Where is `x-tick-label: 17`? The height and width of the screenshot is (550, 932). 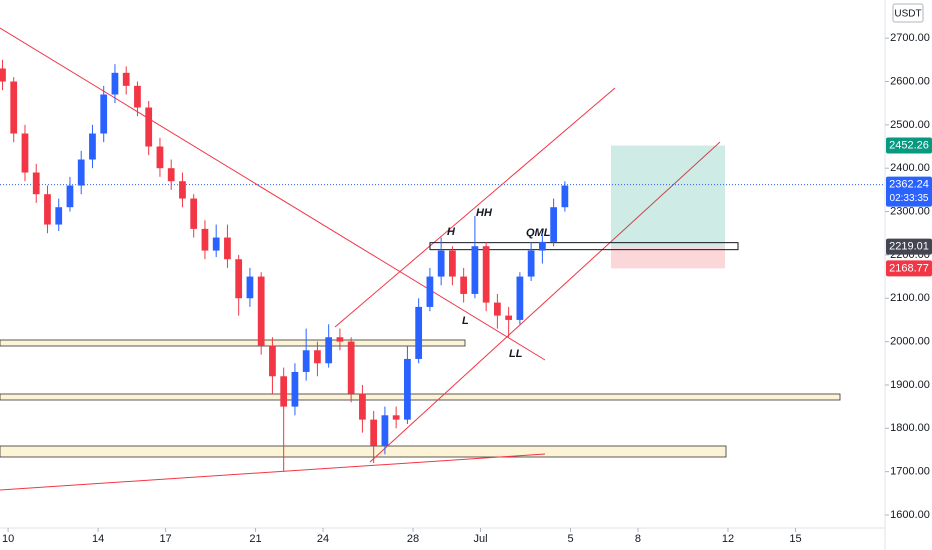 x-tick-label: 17 is located at coordinates (165, 539).